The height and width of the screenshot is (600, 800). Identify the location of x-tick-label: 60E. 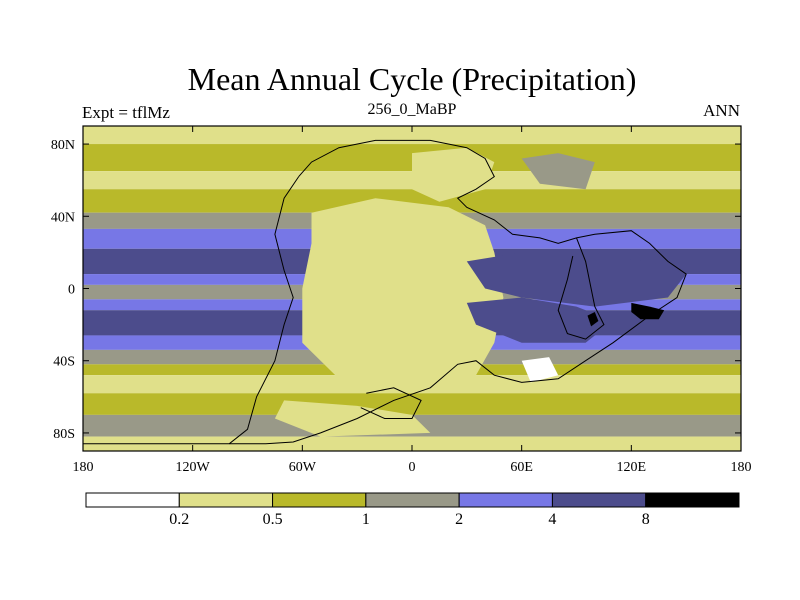
(521, 467).